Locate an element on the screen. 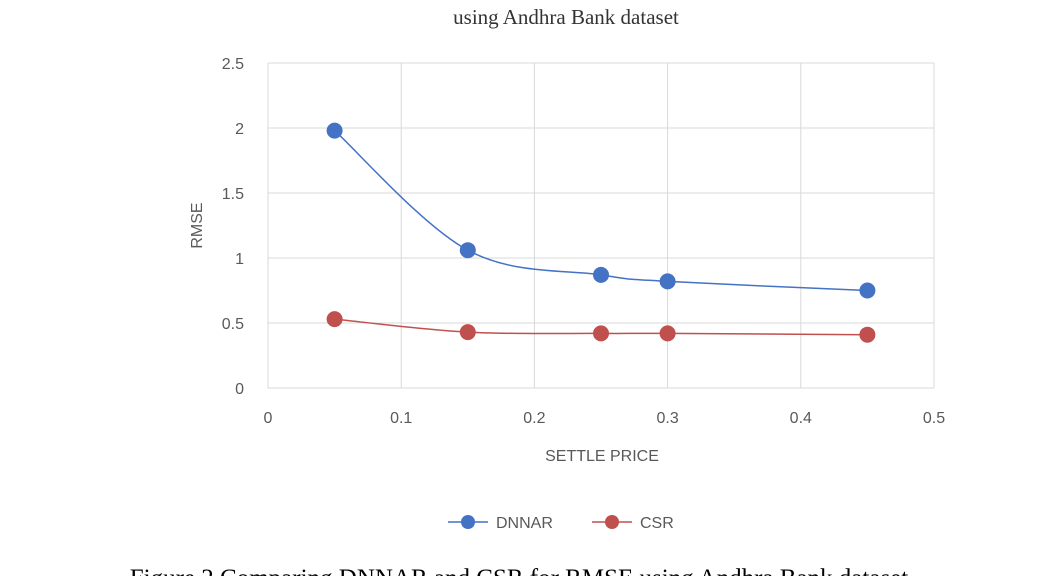  x-tick-label: 0.5 is located at coordinates (934, 418).